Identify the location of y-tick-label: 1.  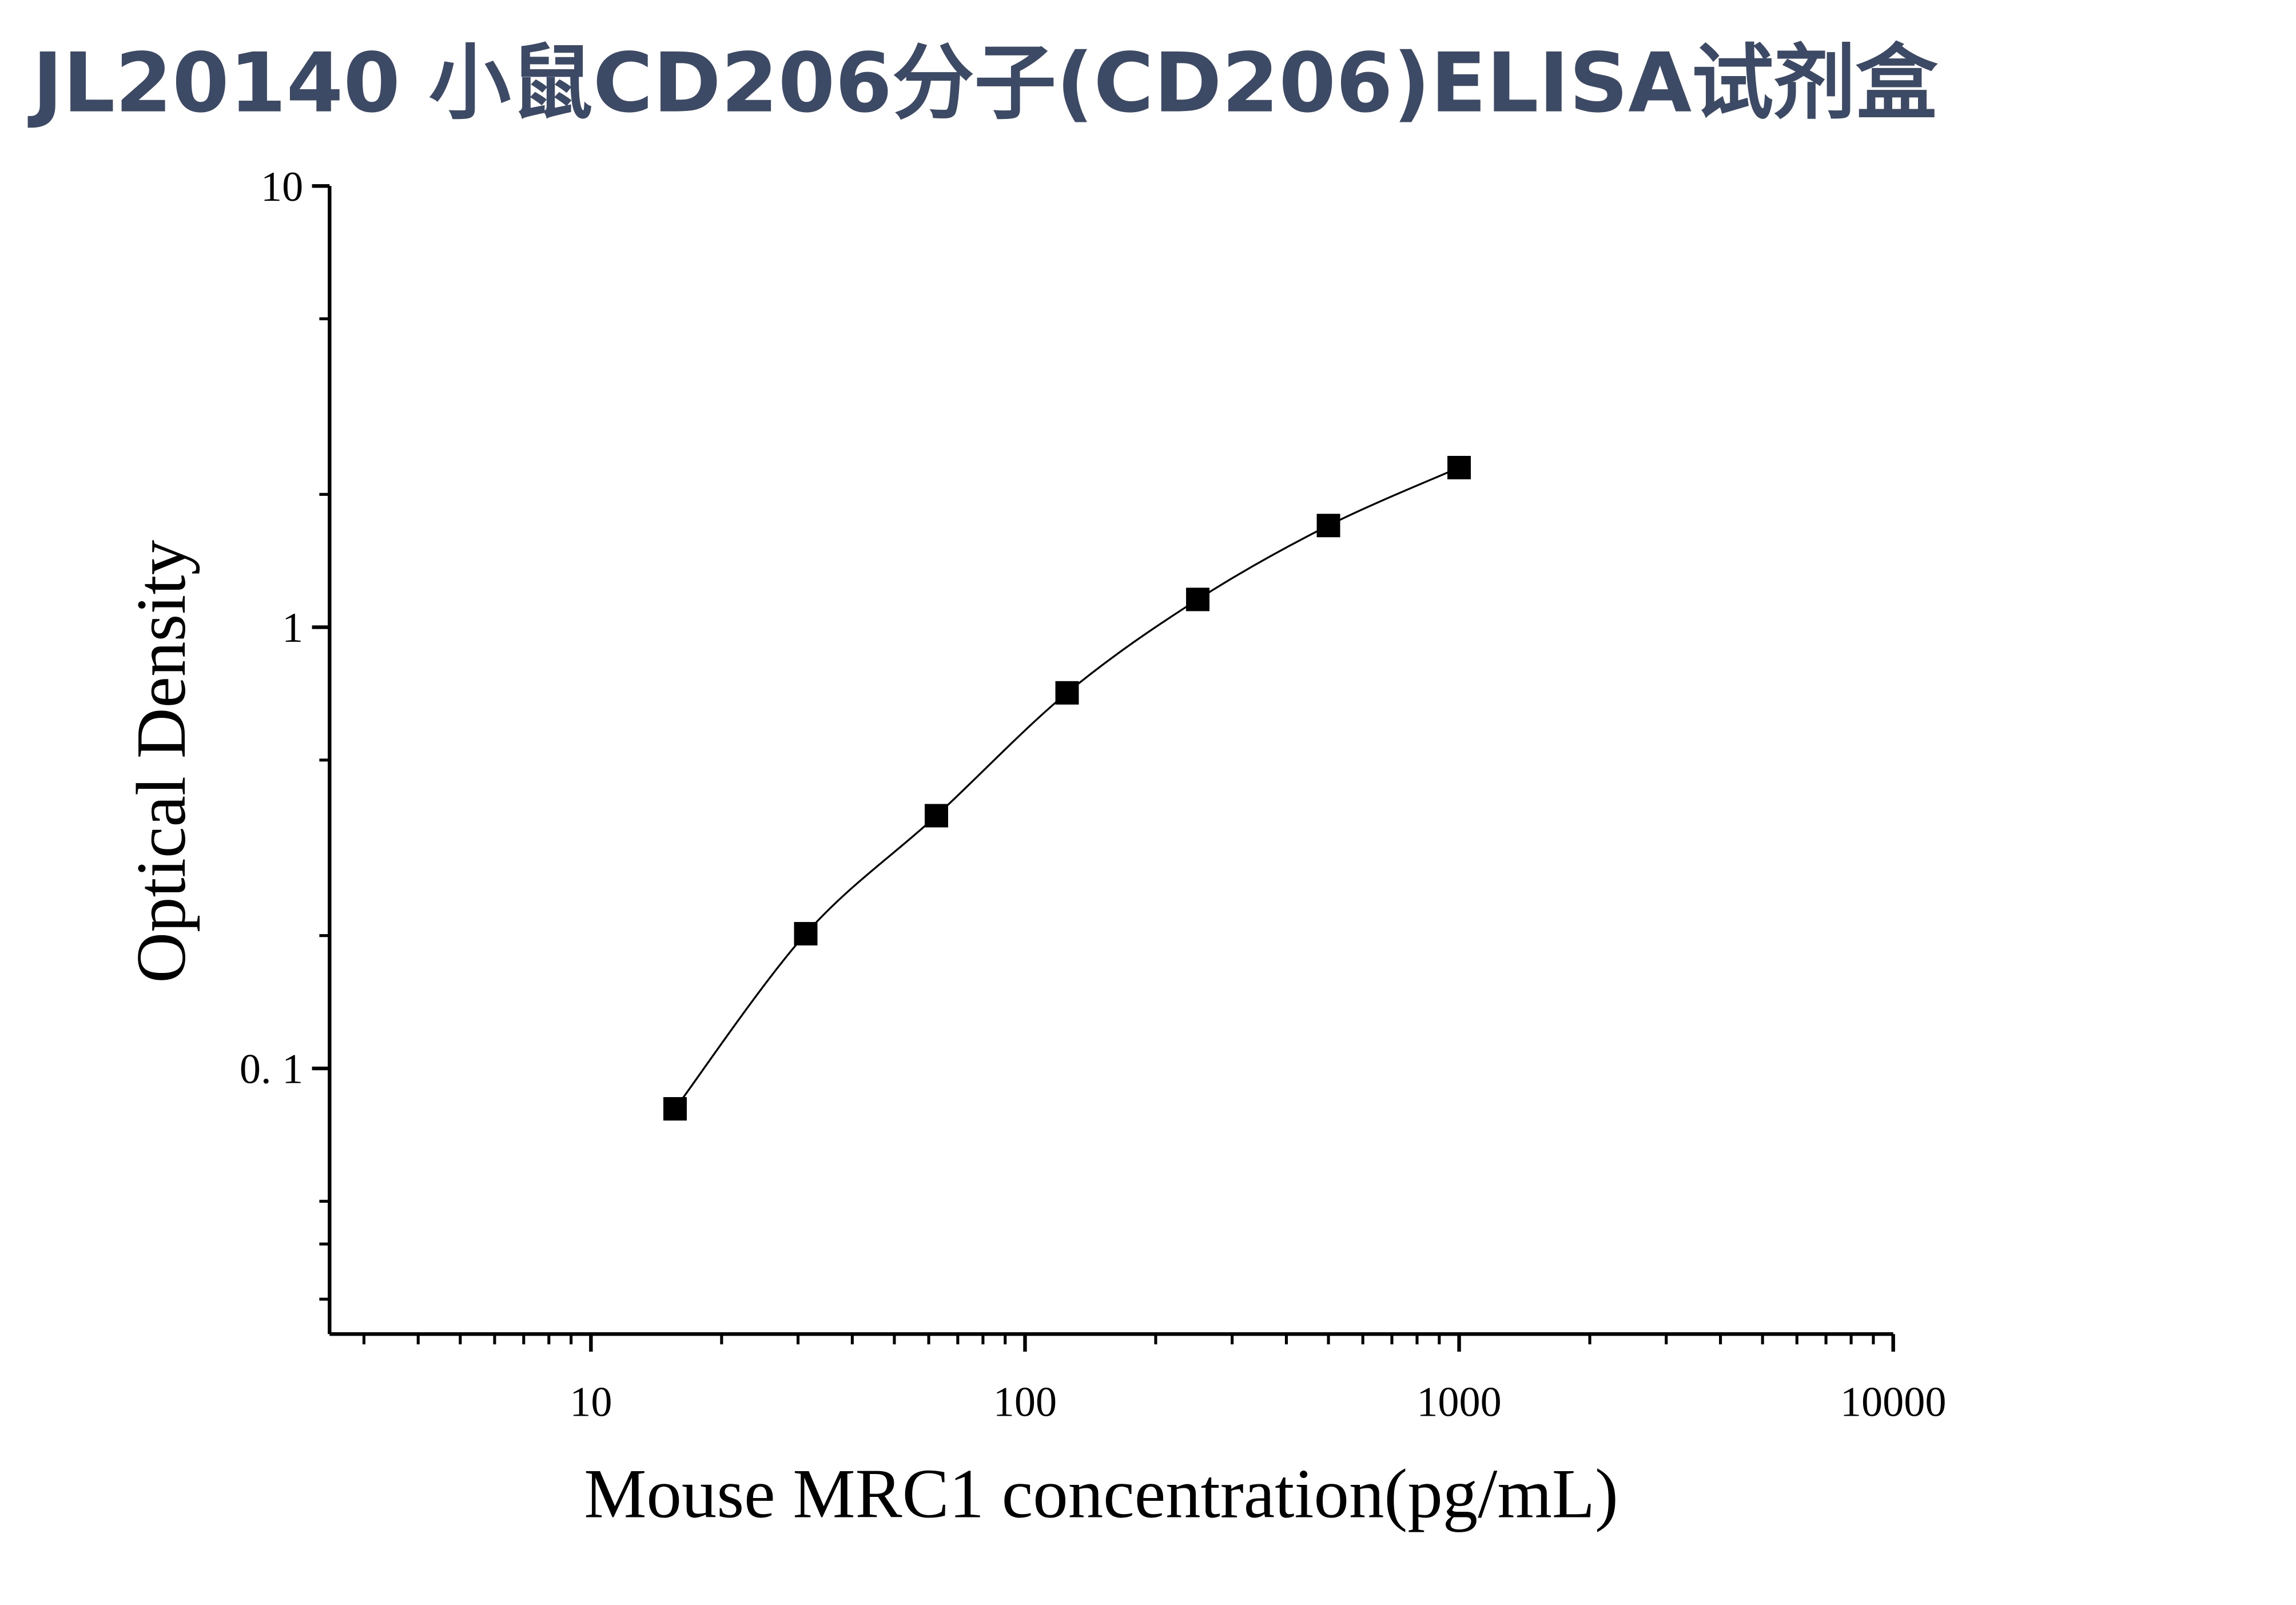
(293, 628).